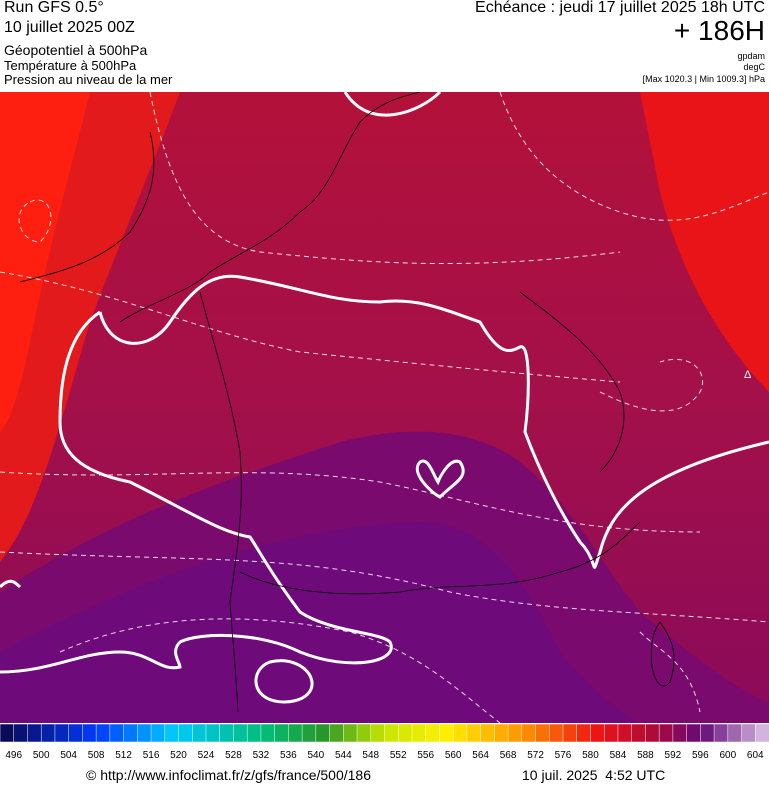  I want to click on colorbar-label: 552, so click(398, 755).